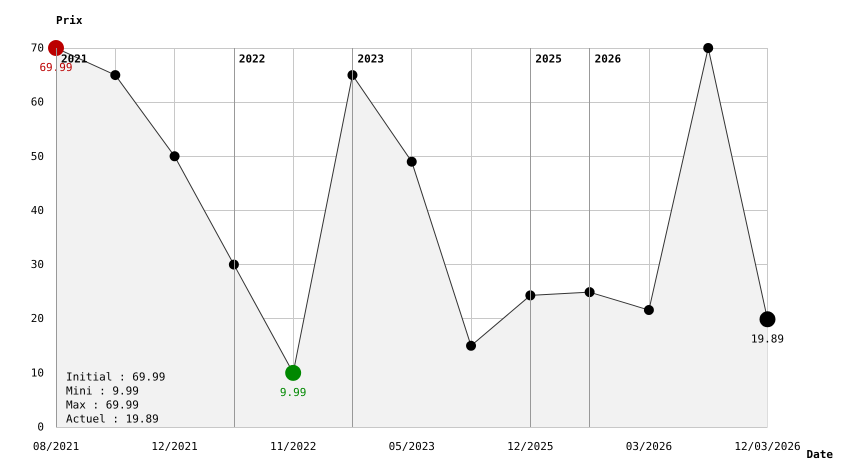 The width and height of the screenshot is (844, 474). Describe the element at coordinates (69, 20) in the screenshot. I see `y-axis-title: Prix` at that location.